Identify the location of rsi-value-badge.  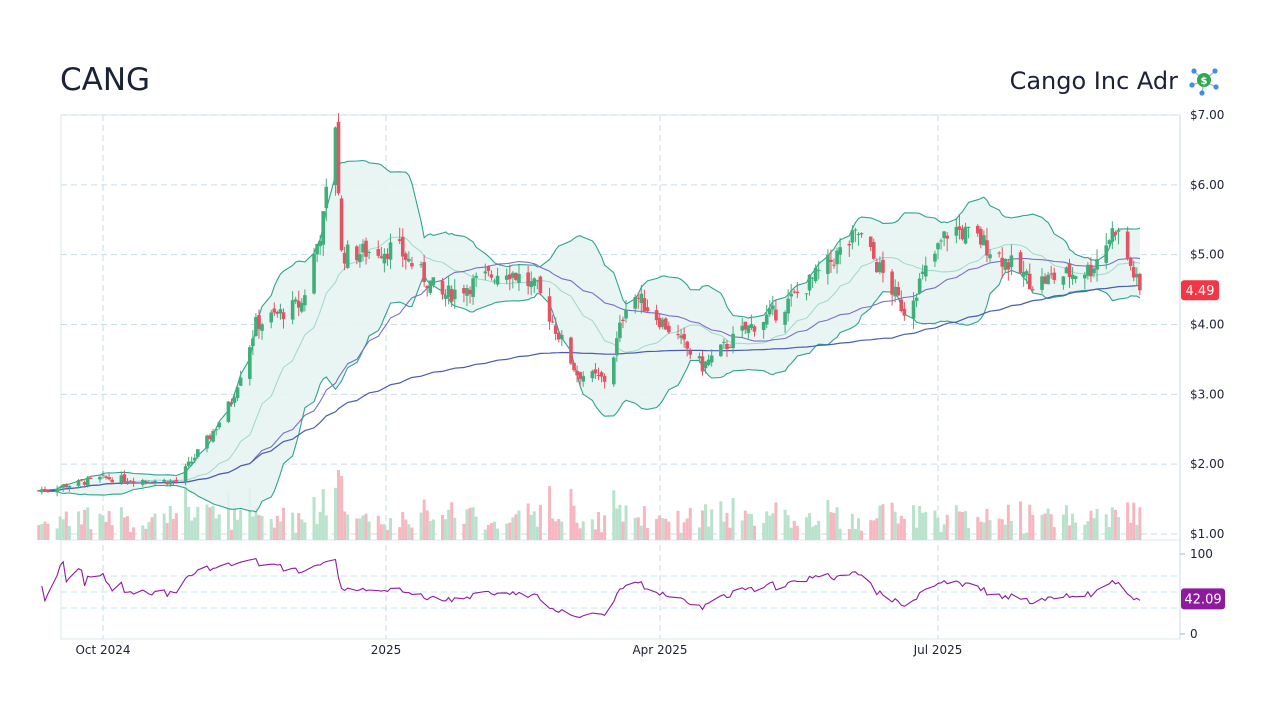
(1203, 599).